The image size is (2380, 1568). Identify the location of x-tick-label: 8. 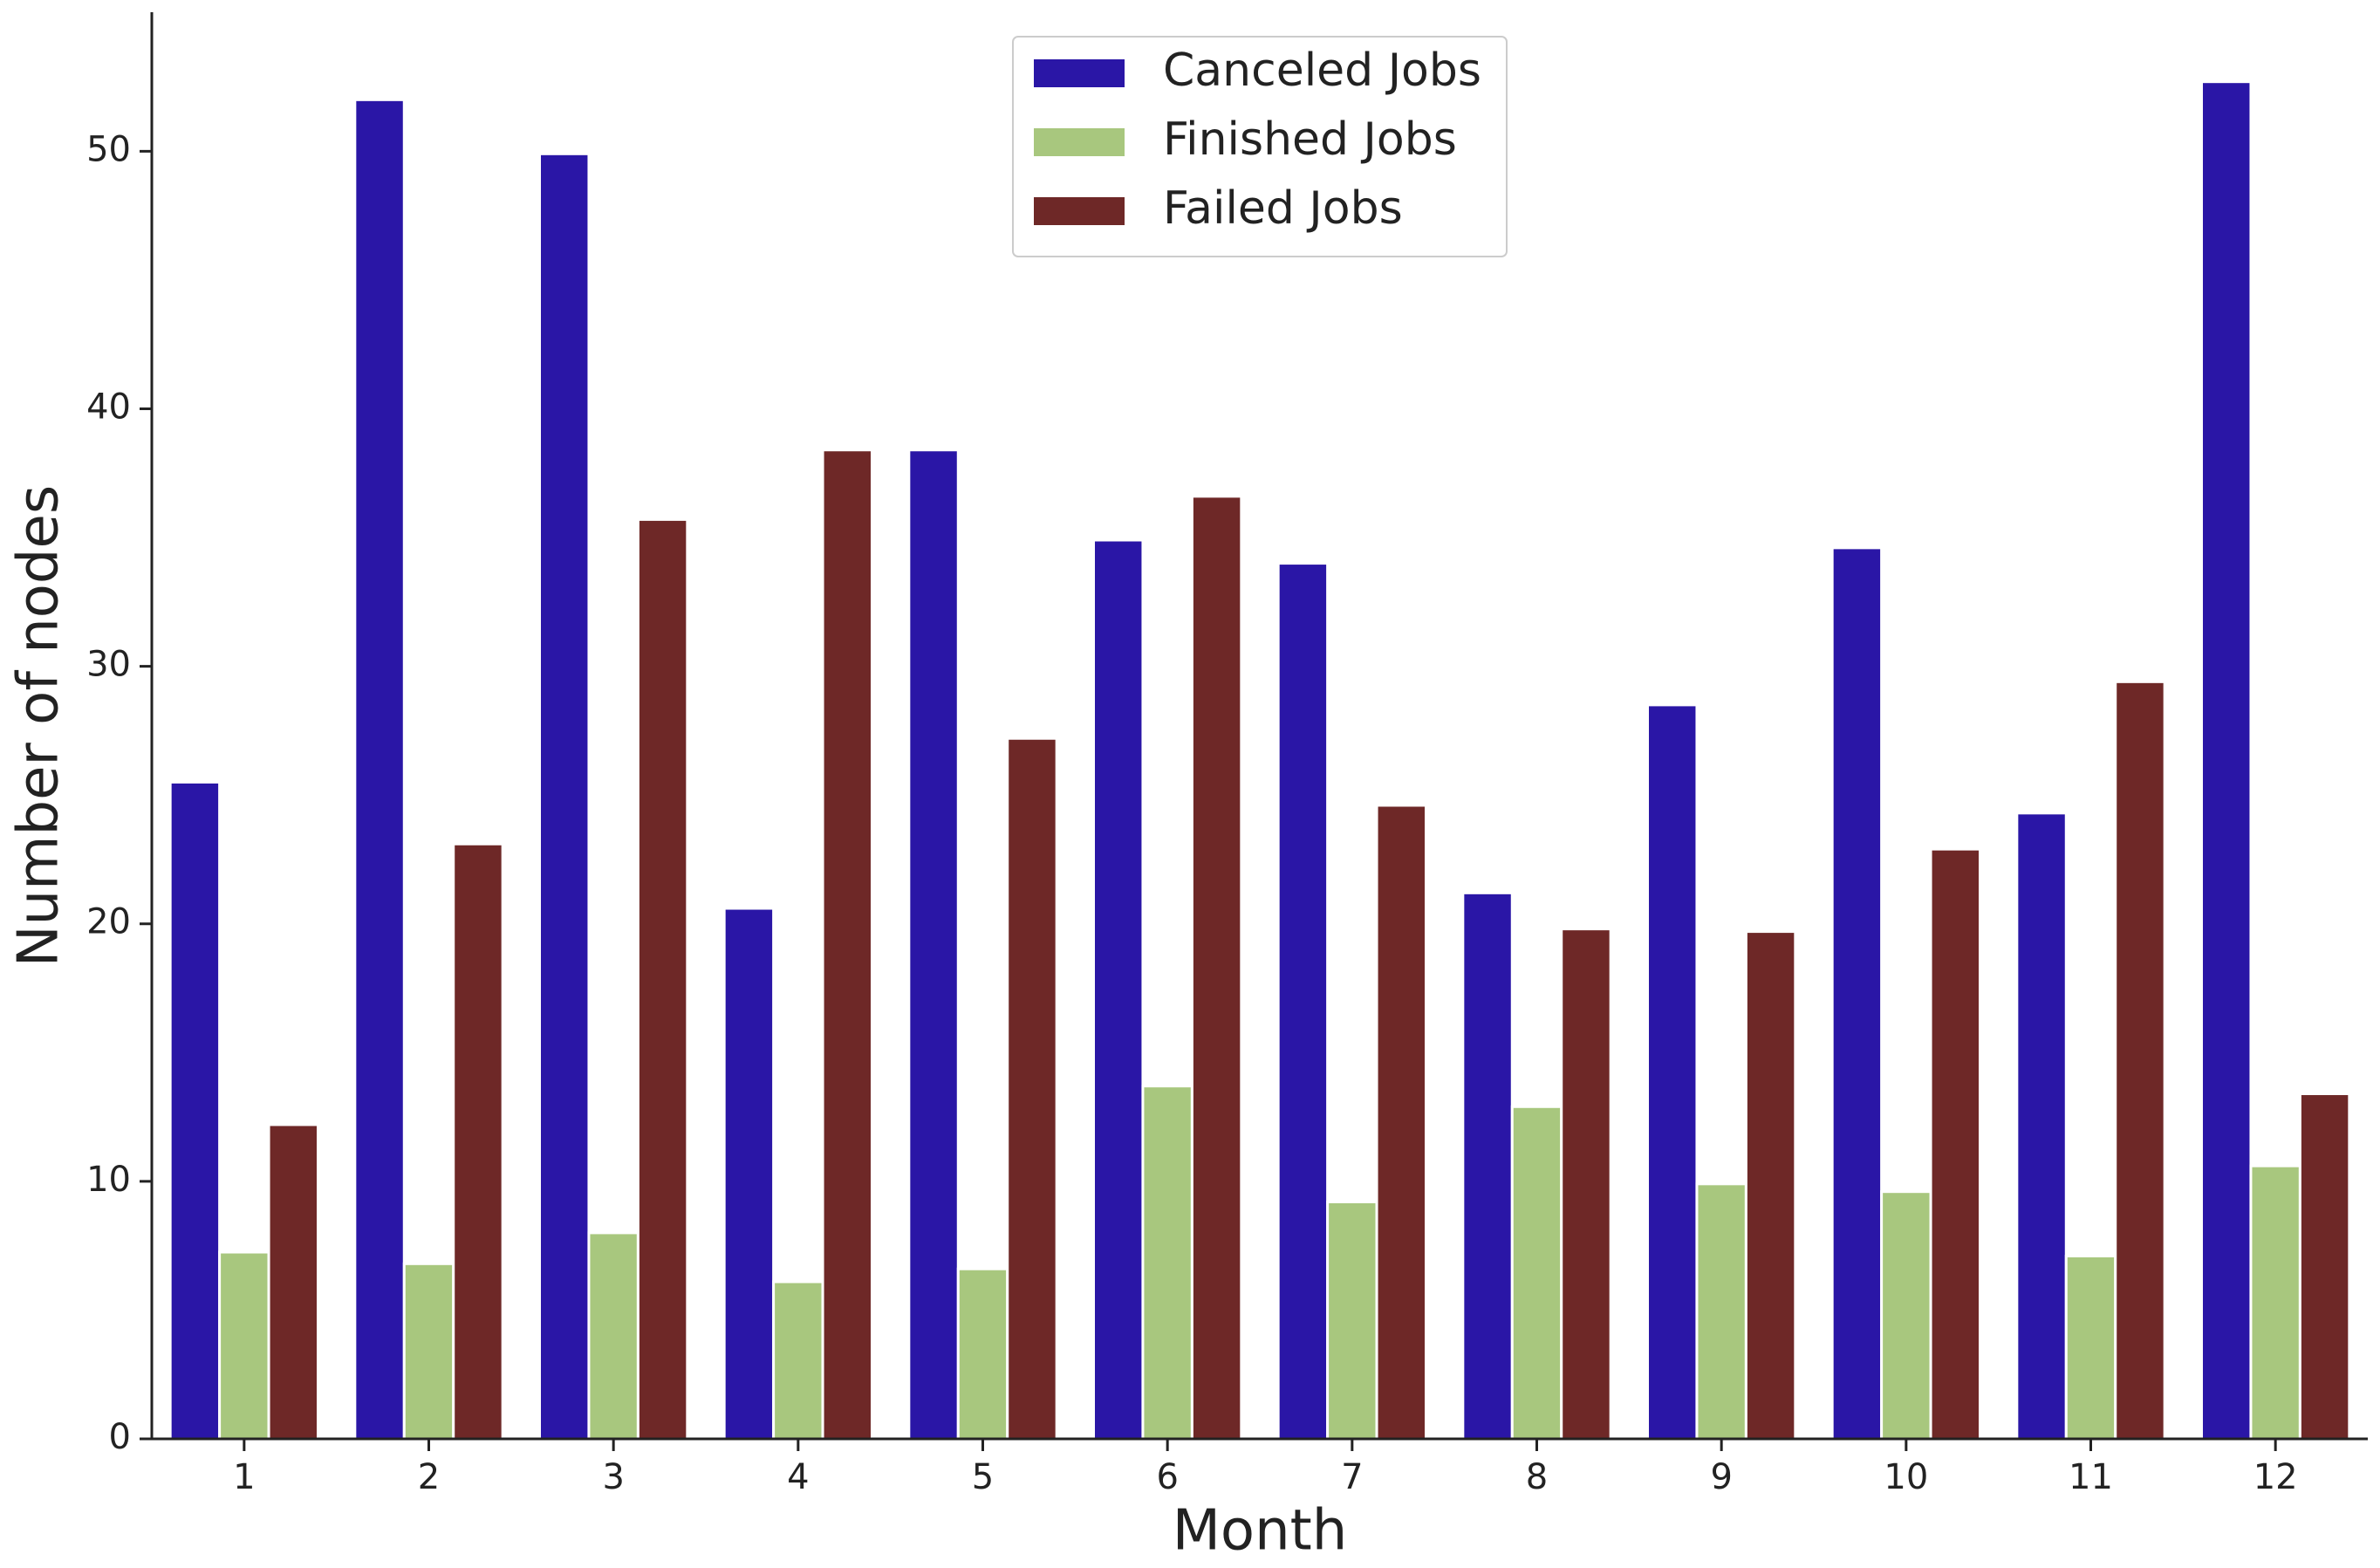
(1537, 1477).